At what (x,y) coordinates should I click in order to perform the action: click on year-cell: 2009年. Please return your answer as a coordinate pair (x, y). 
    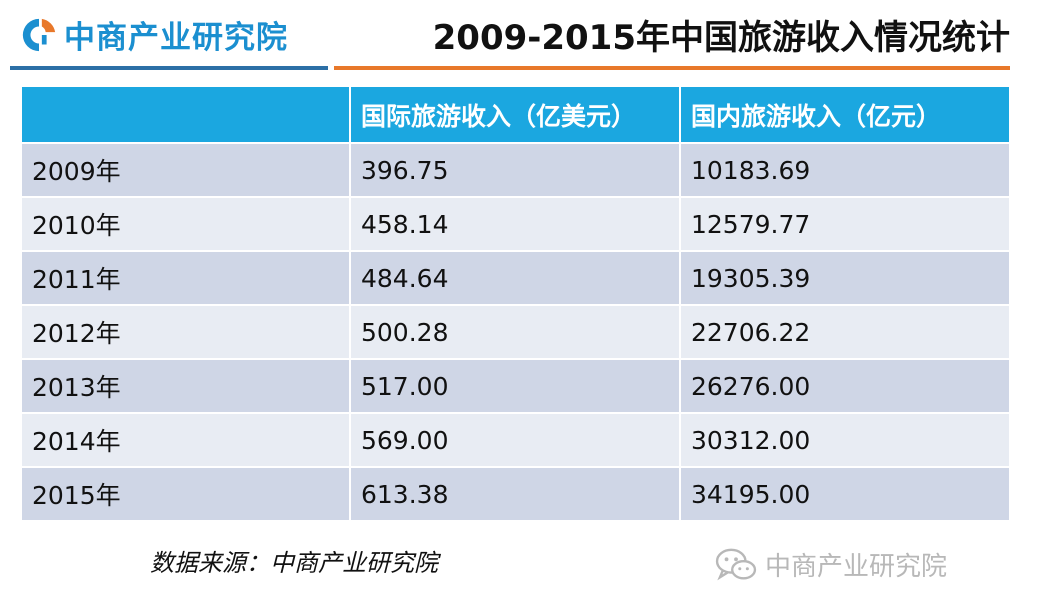
    Looking at the image, I should click on (185, 170).